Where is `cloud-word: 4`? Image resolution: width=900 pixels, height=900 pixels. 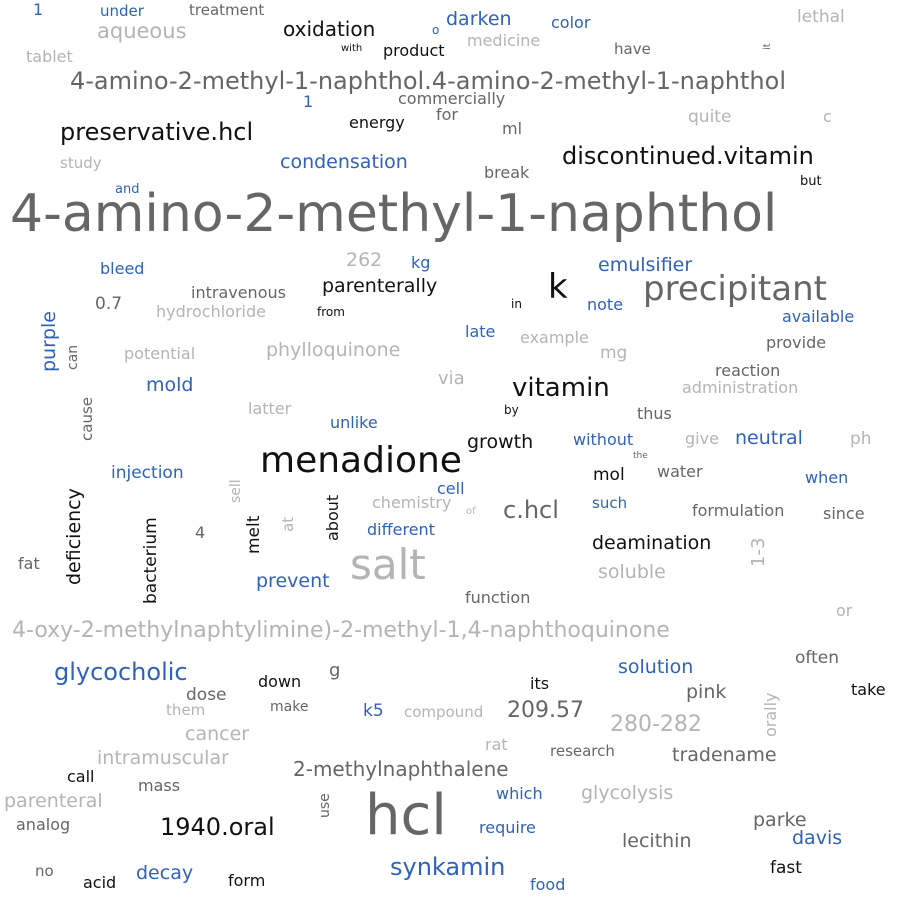 cloud-word: 4 is located at coordinates (200, 532).